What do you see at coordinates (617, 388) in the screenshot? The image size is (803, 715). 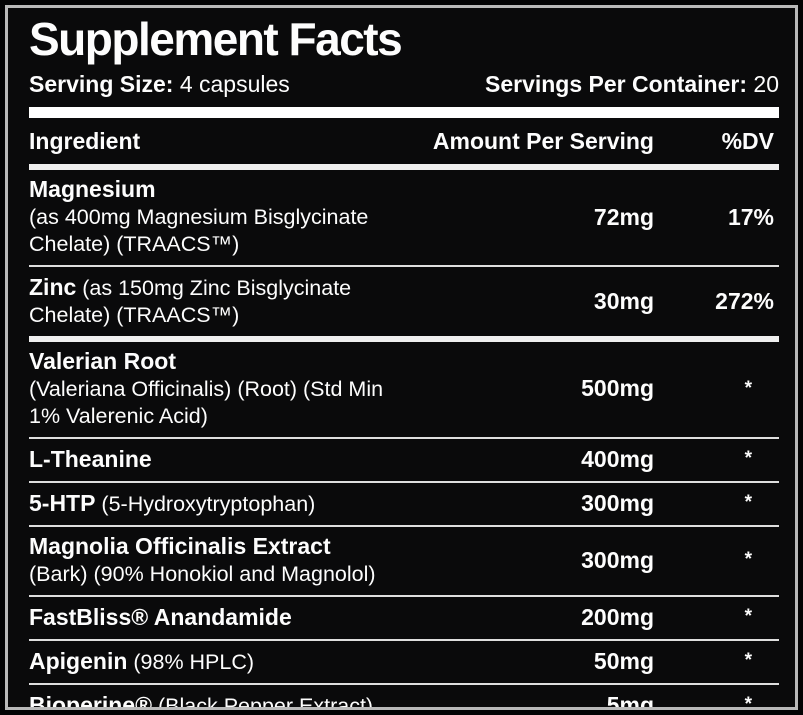 I see `ingredient-amount: 500mg` at bounding box center [617, 388].